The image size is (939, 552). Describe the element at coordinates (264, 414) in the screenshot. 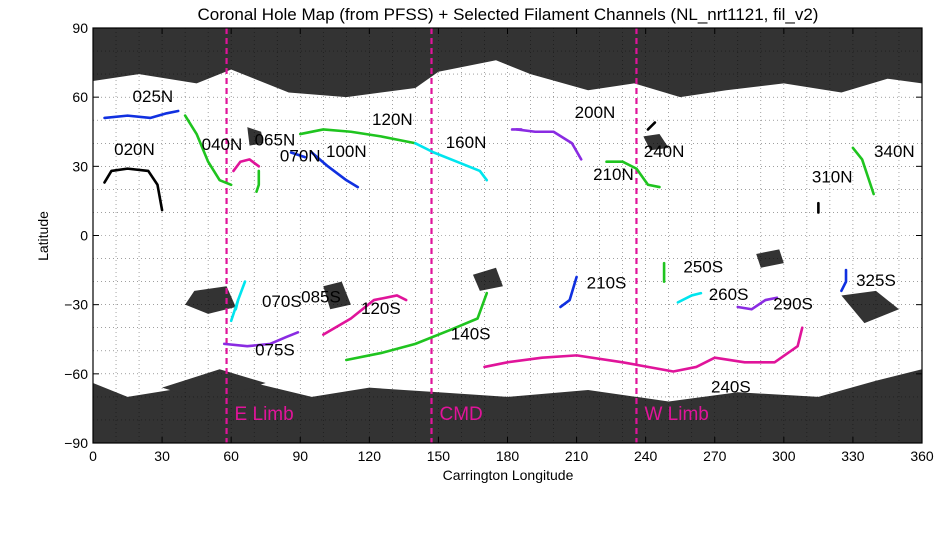

I see `vline-label-0: E Limb` at that location.